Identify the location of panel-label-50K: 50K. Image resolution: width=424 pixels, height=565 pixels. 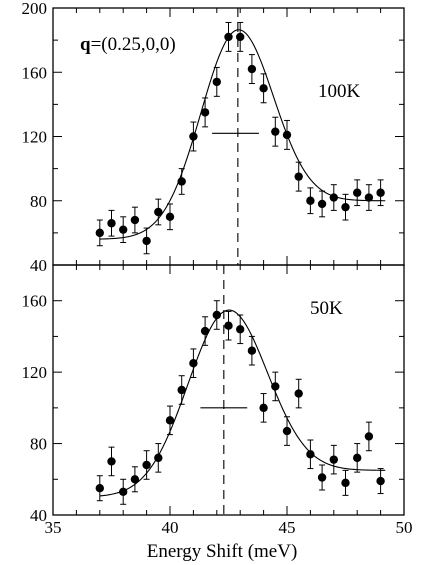
(326, 308).